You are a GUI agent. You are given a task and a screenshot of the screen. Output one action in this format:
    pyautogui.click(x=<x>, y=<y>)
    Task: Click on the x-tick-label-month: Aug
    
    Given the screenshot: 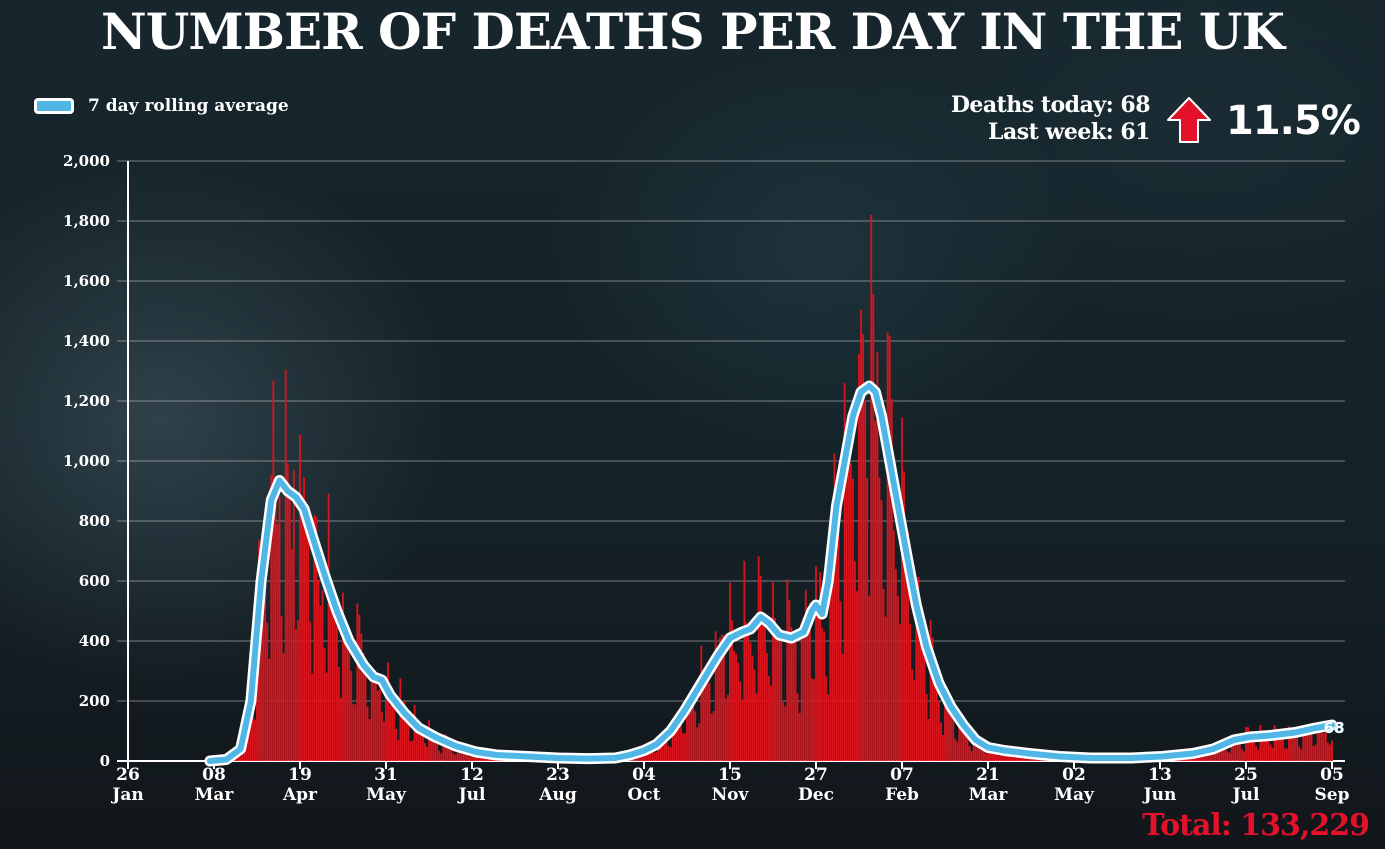 What is the action you would take?
    pyautogui.click(x=557, y=795)
    